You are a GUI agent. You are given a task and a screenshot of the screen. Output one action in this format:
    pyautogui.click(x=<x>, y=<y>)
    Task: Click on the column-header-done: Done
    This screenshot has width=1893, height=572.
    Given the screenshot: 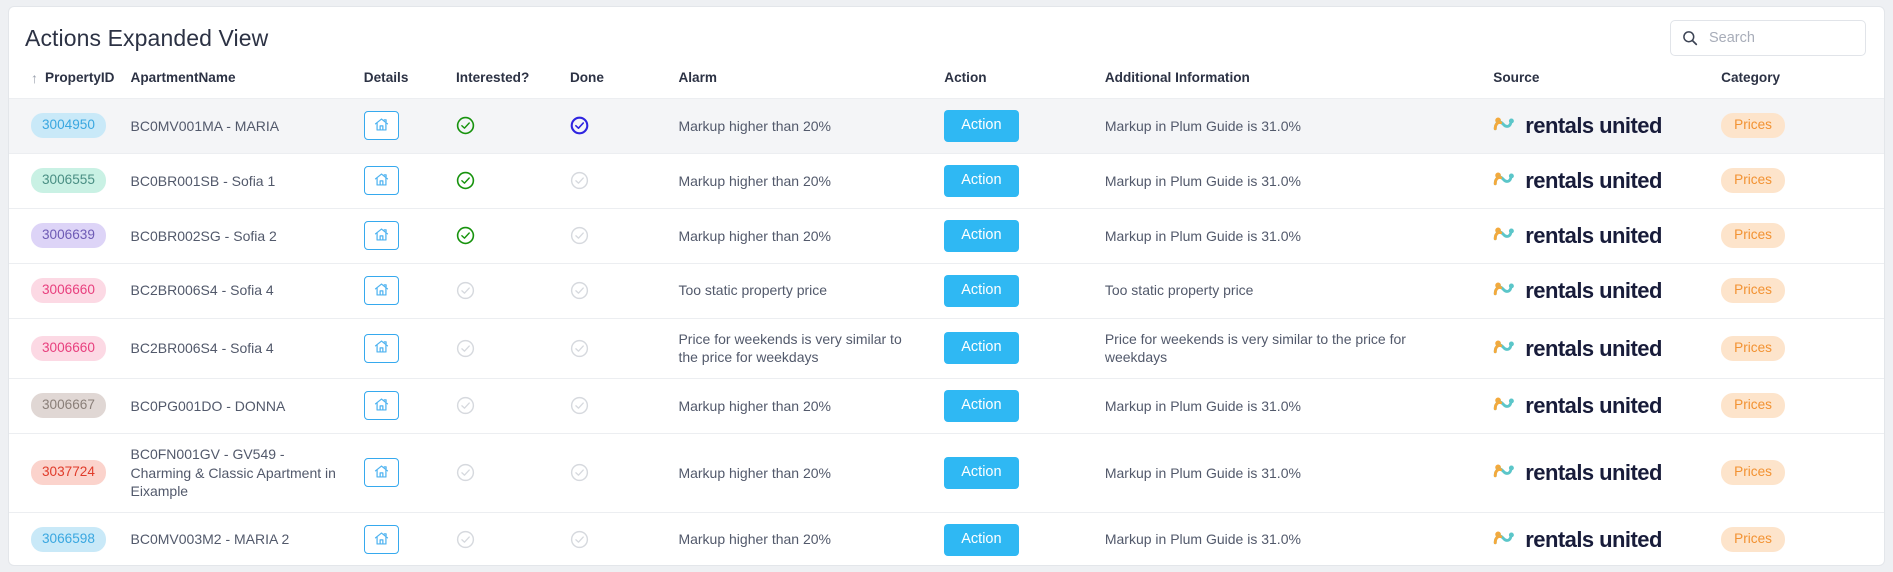 What is the action you would take?
    pyautogui.click(x=586, y=77)
    